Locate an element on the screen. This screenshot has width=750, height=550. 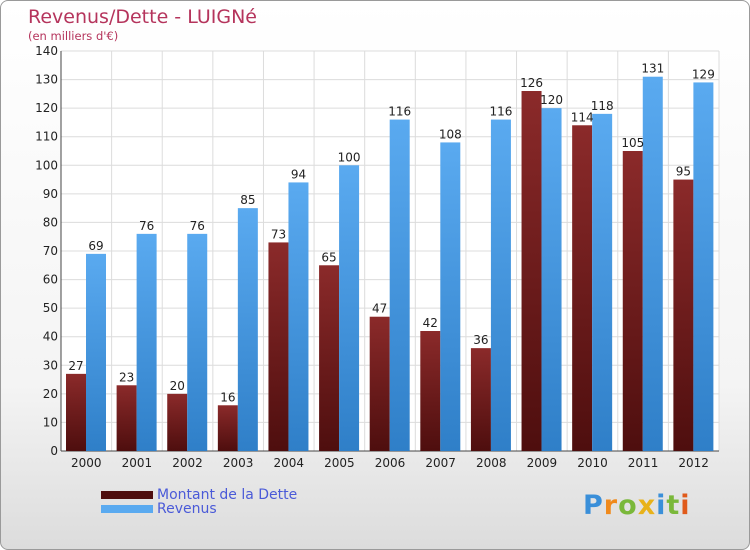
y-tick-label: 30 is located at coordinates (50, 365).